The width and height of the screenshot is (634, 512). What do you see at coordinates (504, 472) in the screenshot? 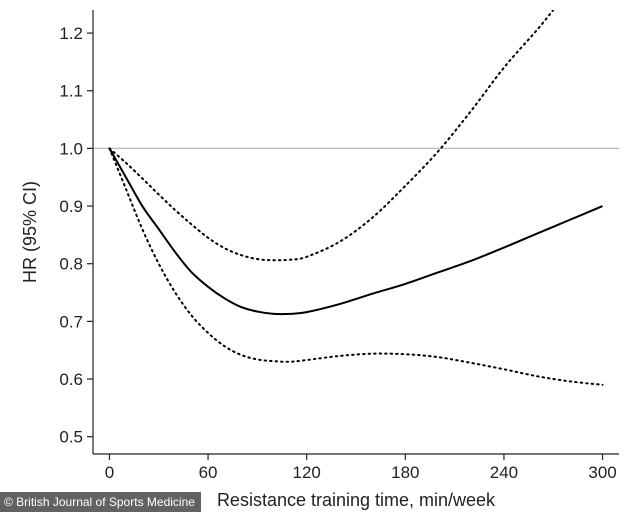
I see `x-tick-label: 240` at bounding box center [504, 472].